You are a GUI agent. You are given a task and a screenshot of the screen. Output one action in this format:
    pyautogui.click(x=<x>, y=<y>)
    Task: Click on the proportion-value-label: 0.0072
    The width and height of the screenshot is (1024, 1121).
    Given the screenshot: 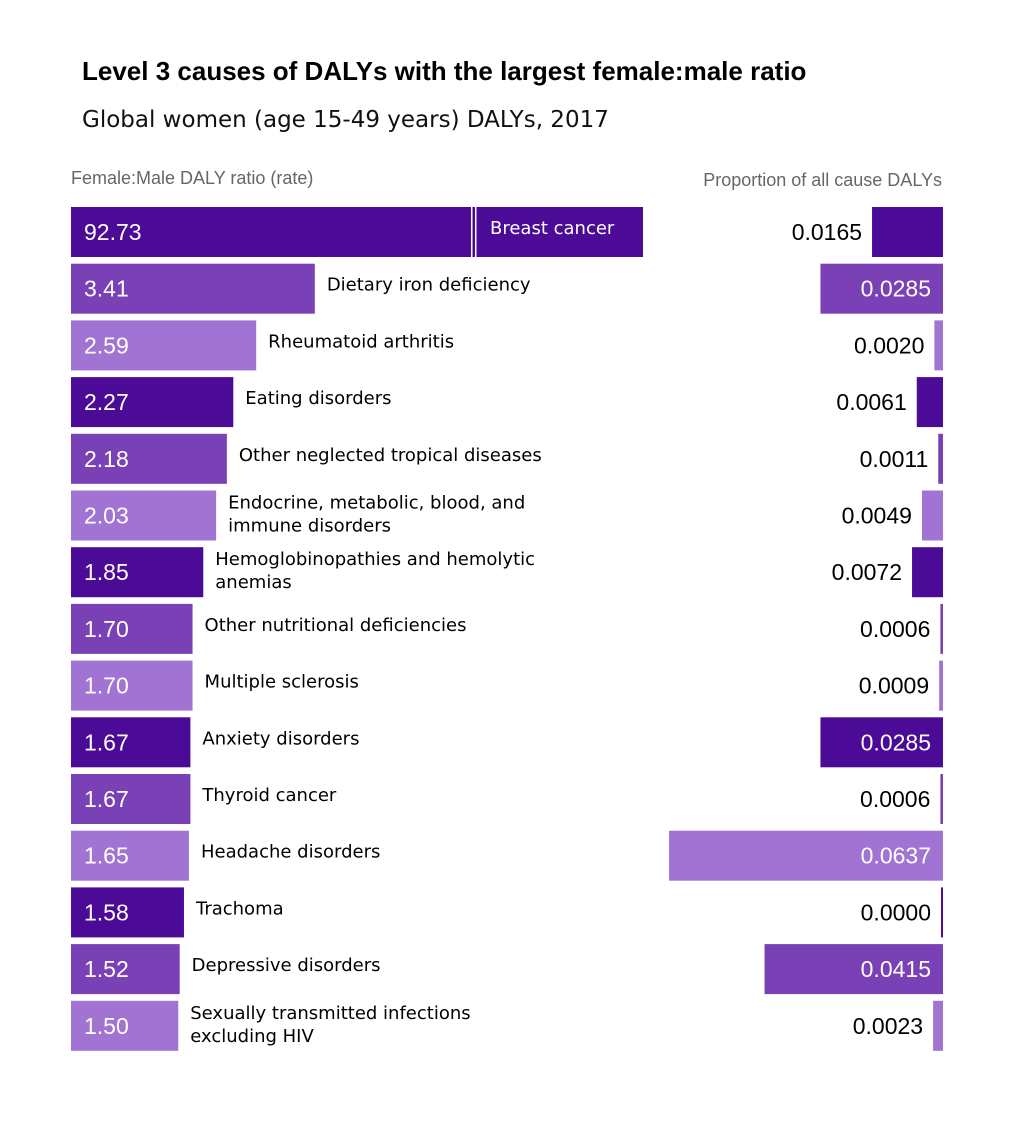 What is the action you would take?
    pyautogui.click(x=867, y=572)
    